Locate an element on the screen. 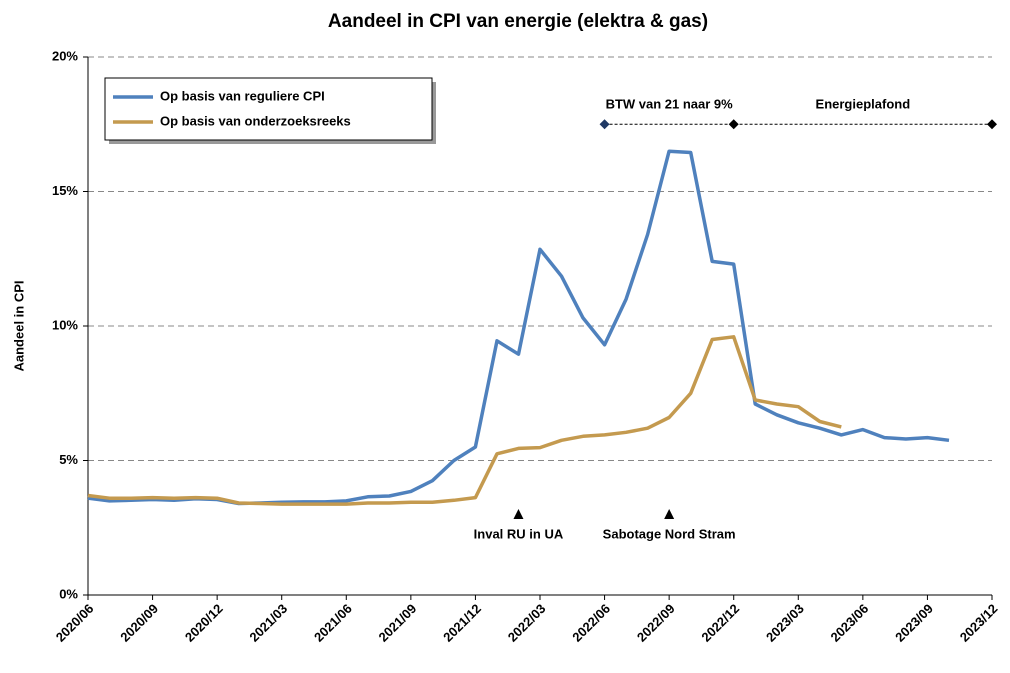 Image resolution: width=1010 pixels, height=673 pixels. x-tick-label: 2020/06 is located at coordinates (75, 623).